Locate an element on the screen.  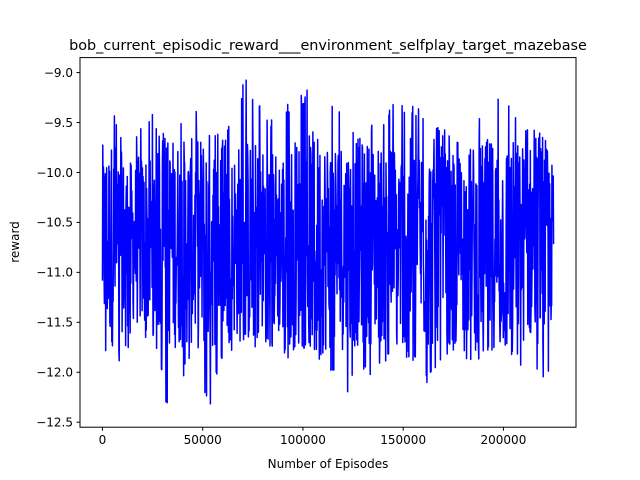
y-ticks: −9.0 −9.5 −10.0 −10.5 −11.0 −11.5 −12.0 −12.5 is located at coordinates (58, 248).